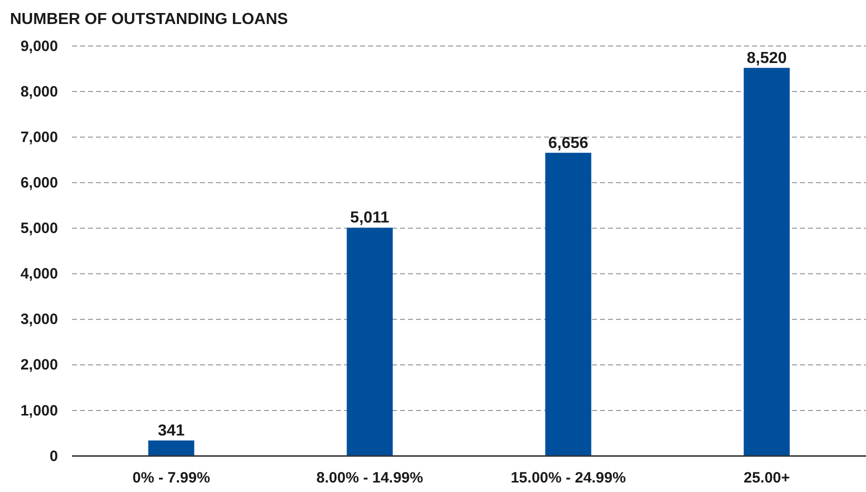 The width and height of the screenshot is (866, 492). Describe the element at coordinates (39, 411) in the screenshot. I see `y-tick-label: 1,000` at that location.